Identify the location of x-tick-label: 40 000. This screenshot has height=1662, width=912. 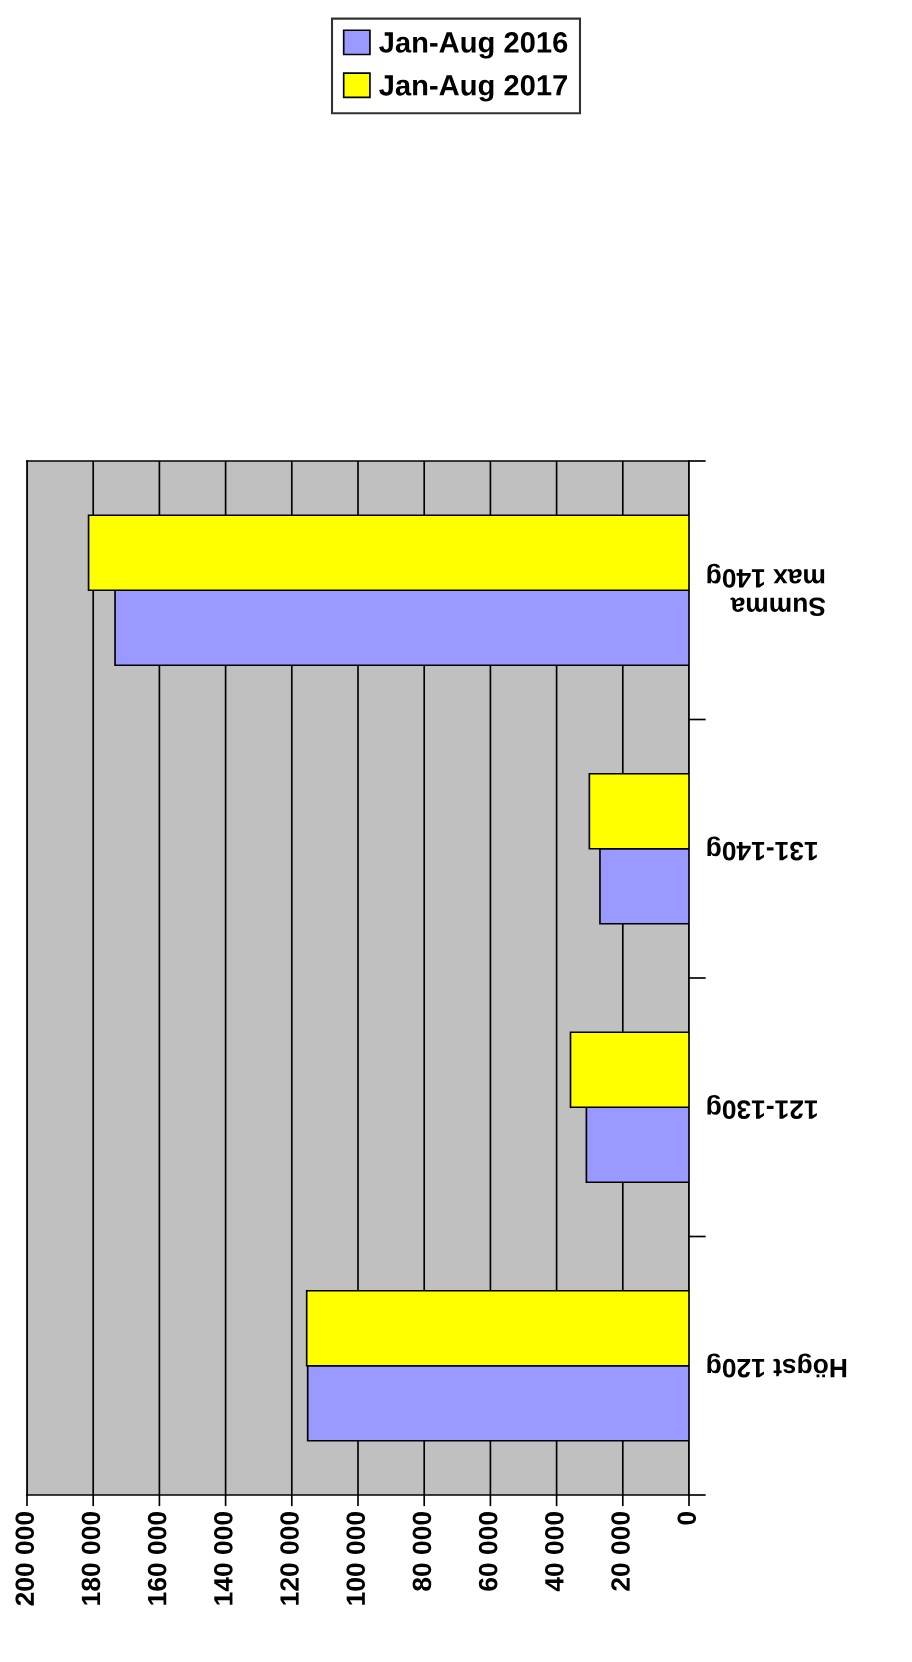
(554, 1552).